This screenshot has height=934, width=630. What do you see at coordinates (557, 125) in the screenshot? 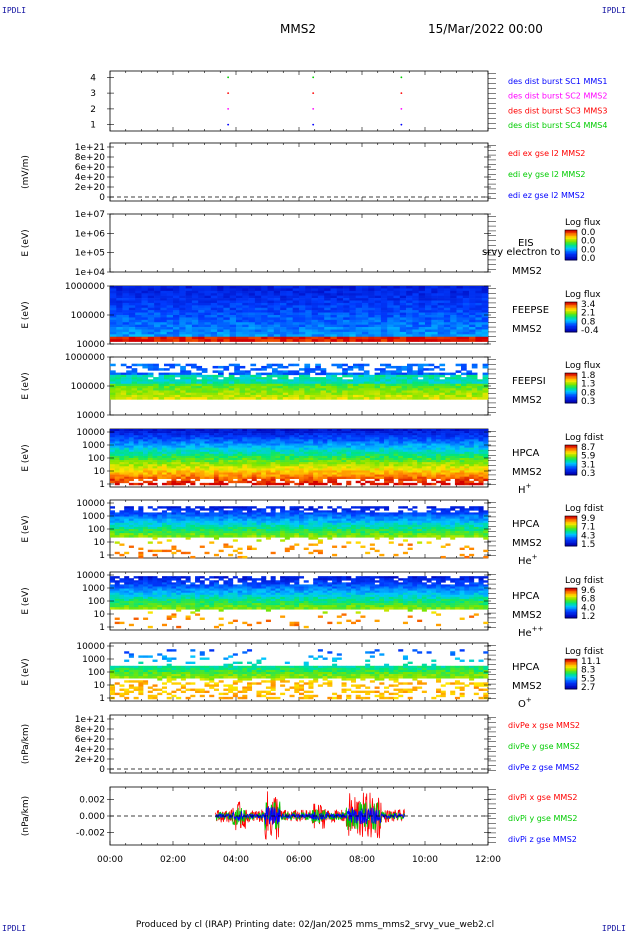
I see `panel-1-legend-item: des dist burst SC4 MMS4` at bounding box center [557, 125].